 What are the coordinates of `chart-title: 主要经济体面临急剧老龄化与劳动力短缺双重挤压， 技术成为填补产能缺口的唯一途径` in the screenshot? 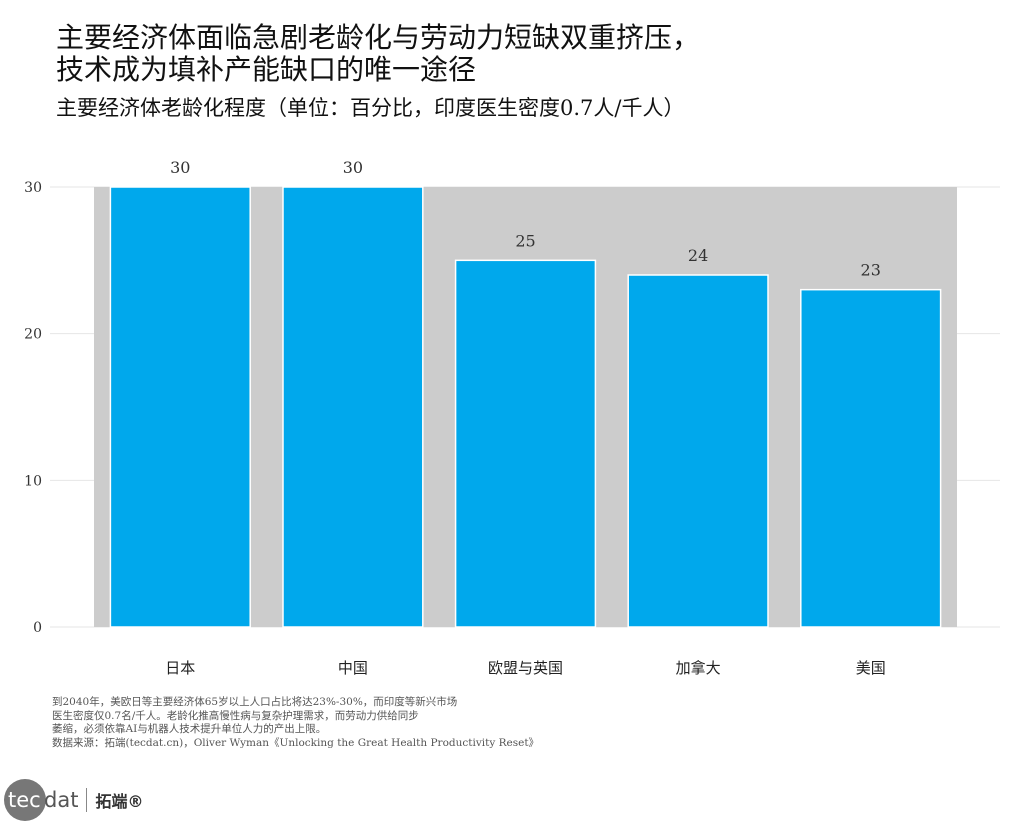 It's located at (378, 54).